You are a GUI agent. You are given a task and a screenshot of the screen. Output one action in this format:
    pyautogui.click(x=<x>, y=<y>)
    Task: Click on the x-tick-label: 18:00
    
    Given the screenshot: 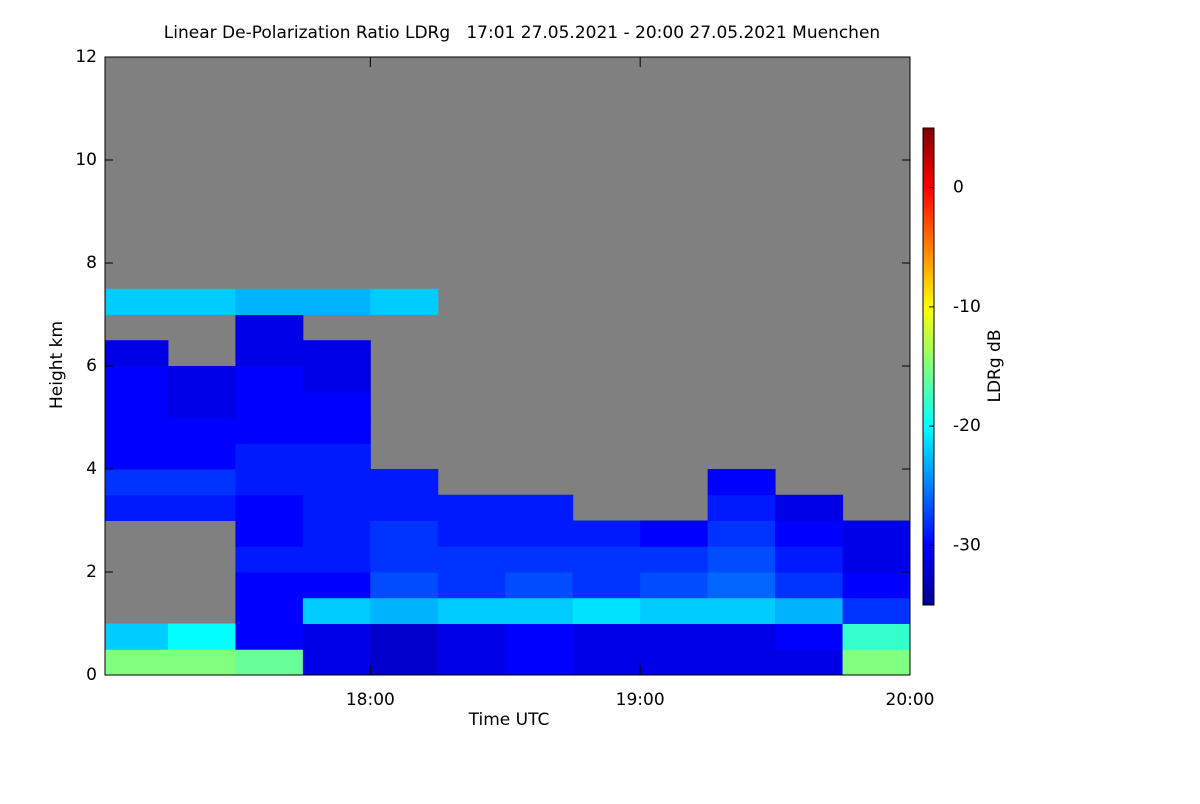 What is the action you would take?
    pyautogui.click(x=370, y=700)
    